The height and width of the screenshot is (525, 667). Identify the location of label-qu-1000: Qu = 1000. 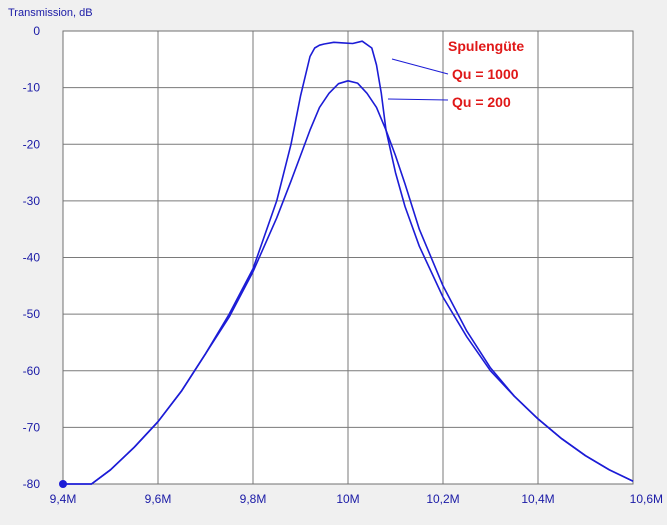
(485, 74).